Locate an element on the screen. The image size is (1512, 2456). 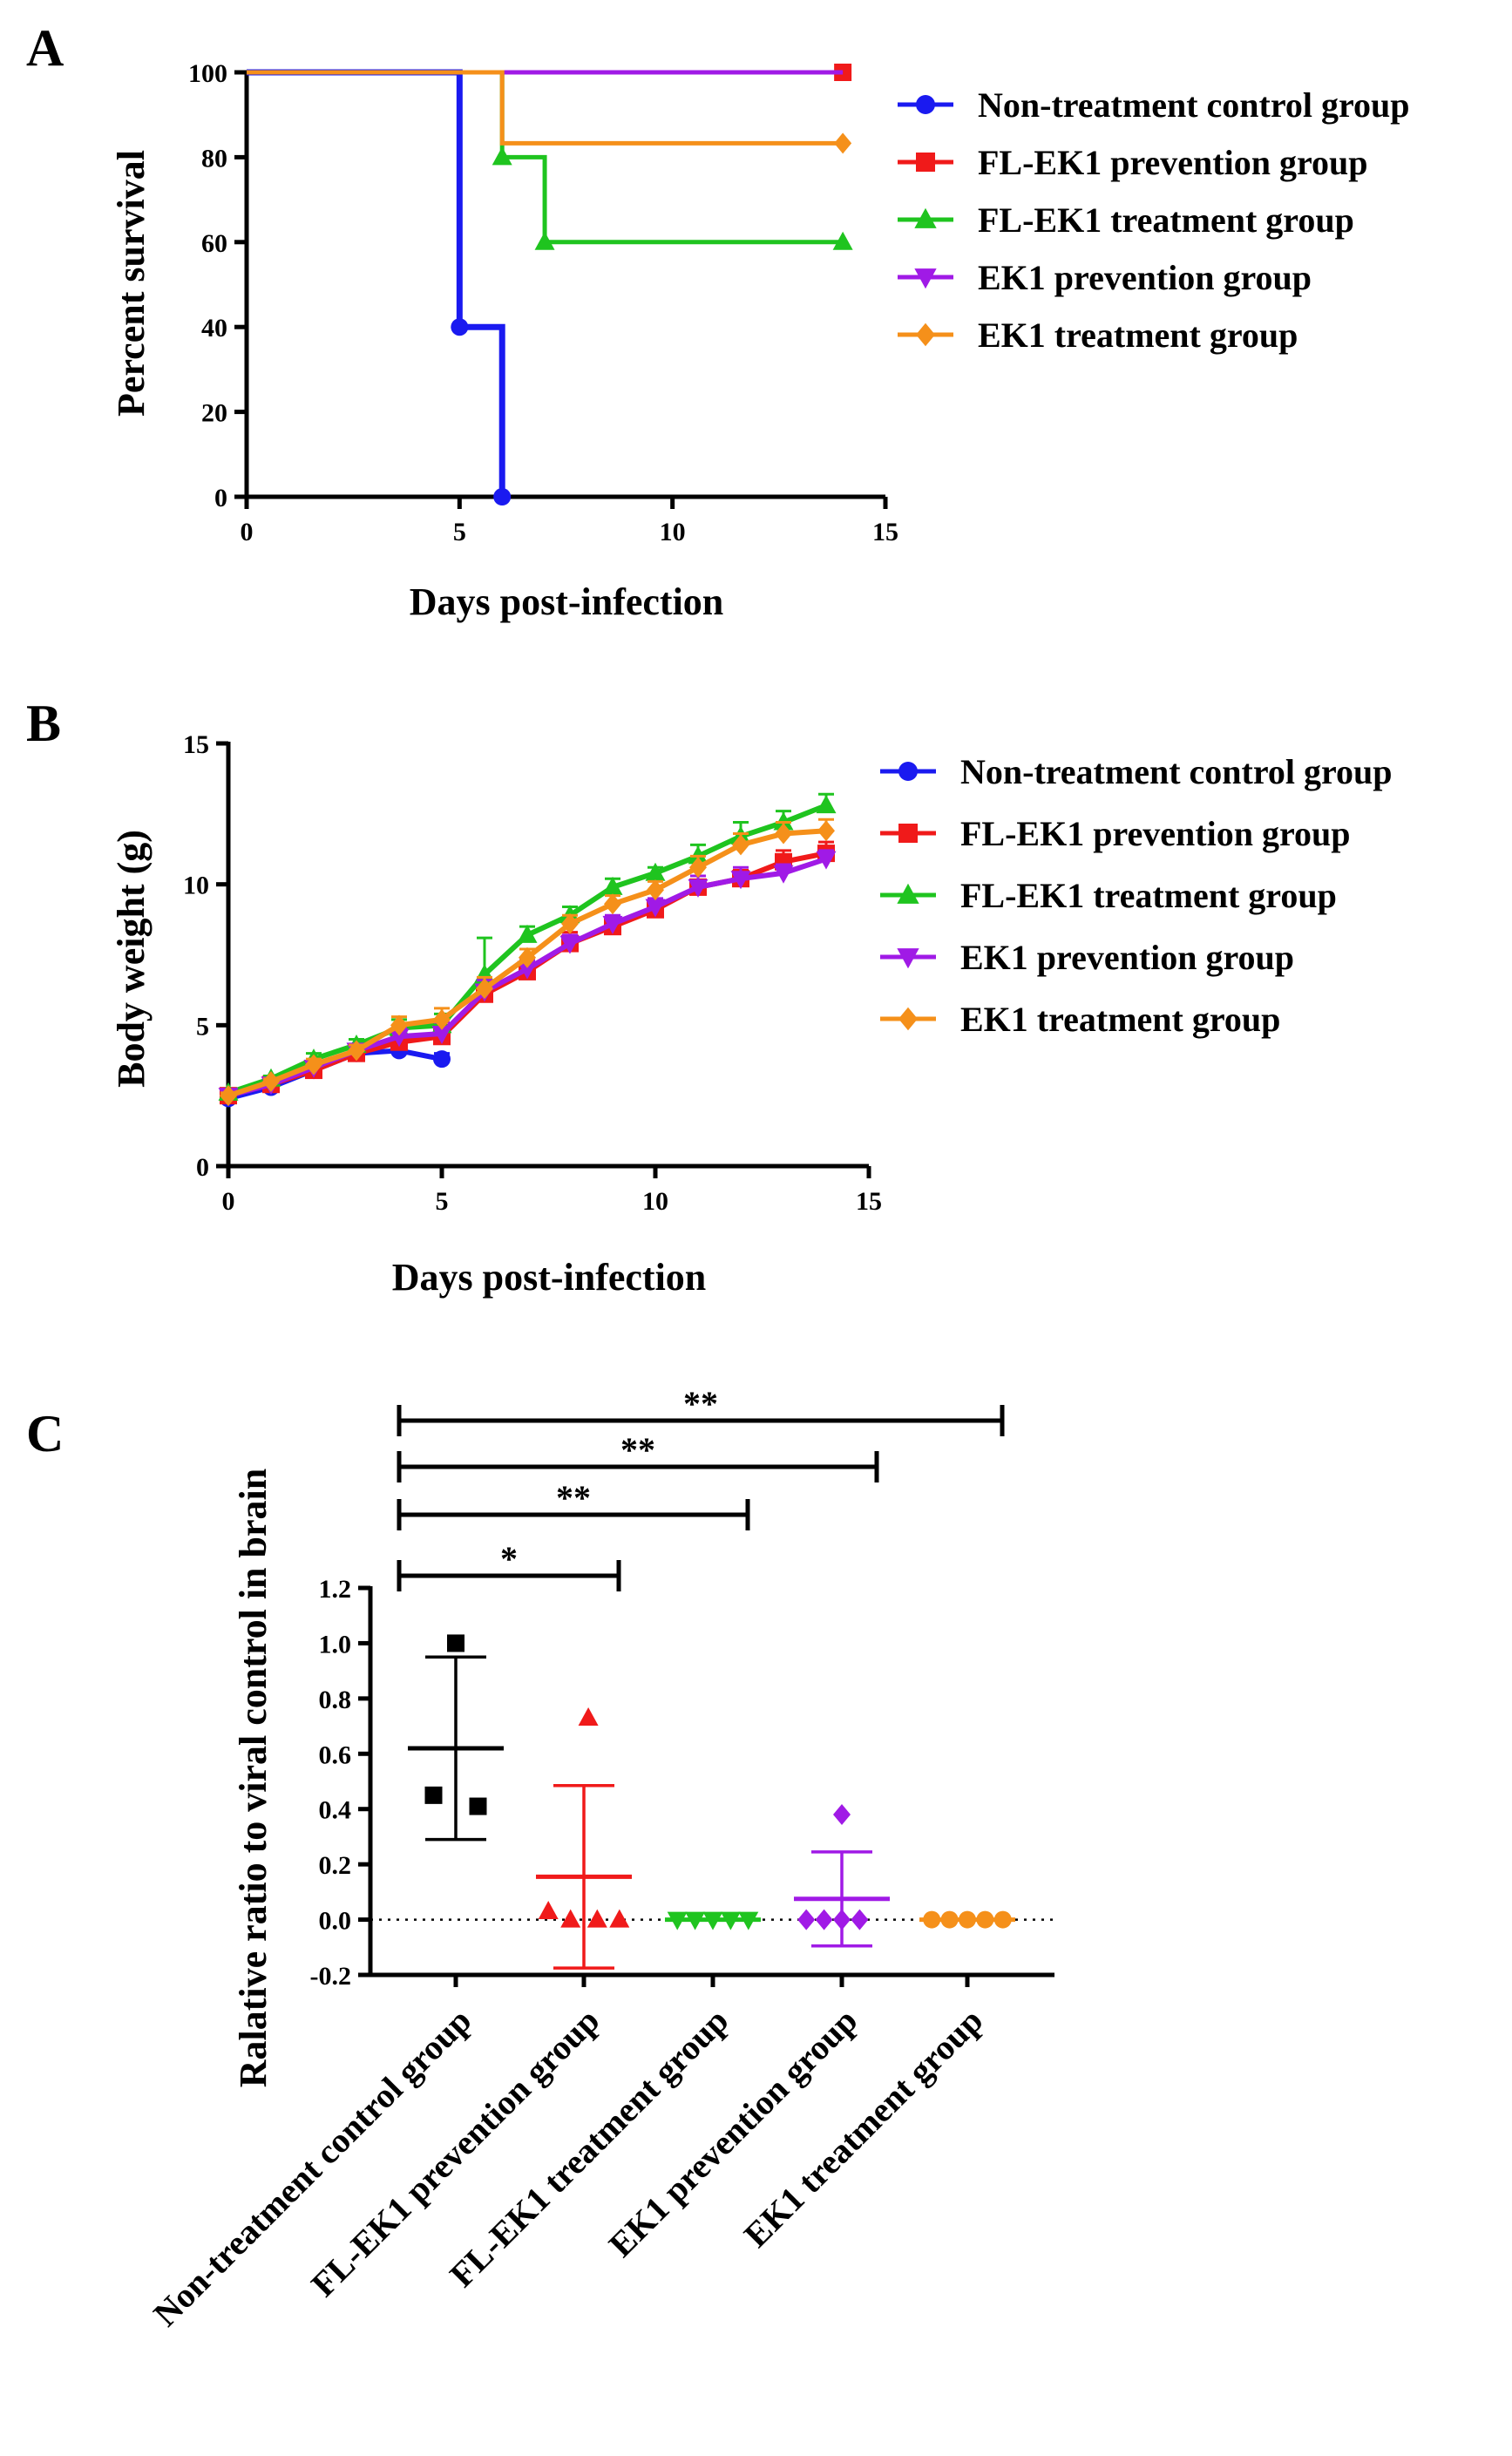
panel-b-legend-label: FL-EK1 treatment group is located at coordinates (1148, 895).